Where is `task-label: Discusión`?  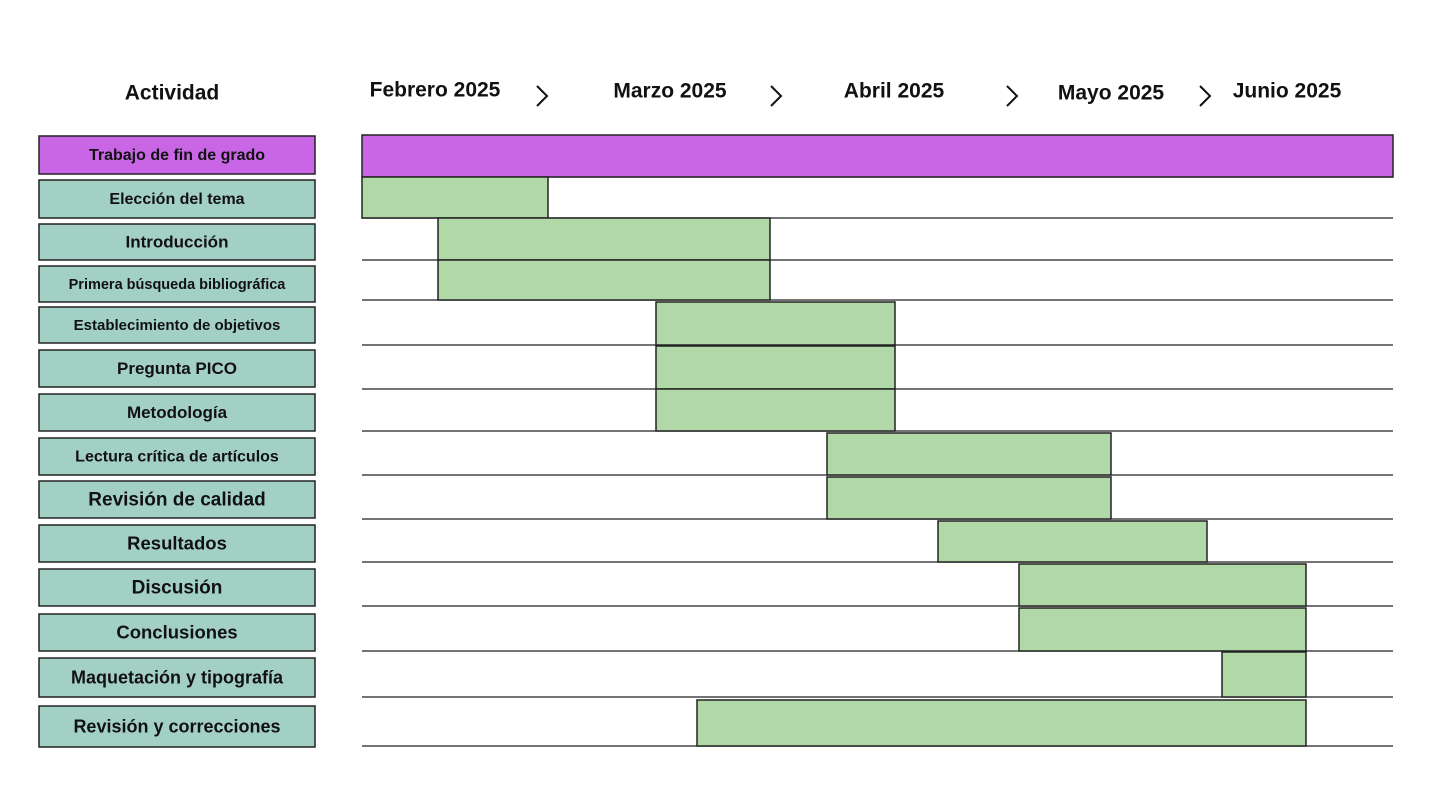
task-label: Discusión is located at coordinates (177, 588).